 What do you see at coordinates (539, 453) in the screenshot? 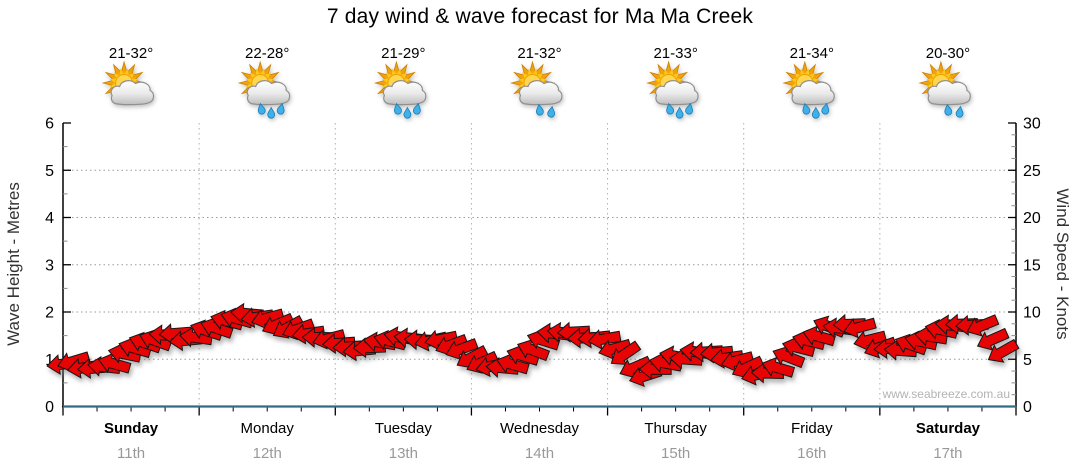
I see `date-label: 14th` at bounding box center [539, 453].